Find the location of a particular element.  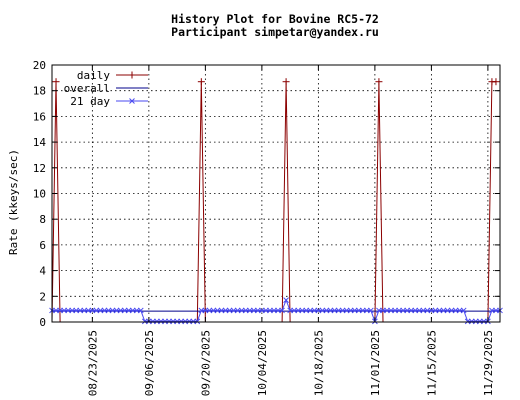

chart-subtitle: Participant simpetar@yandex.ru is located at coordinates (275, 32).